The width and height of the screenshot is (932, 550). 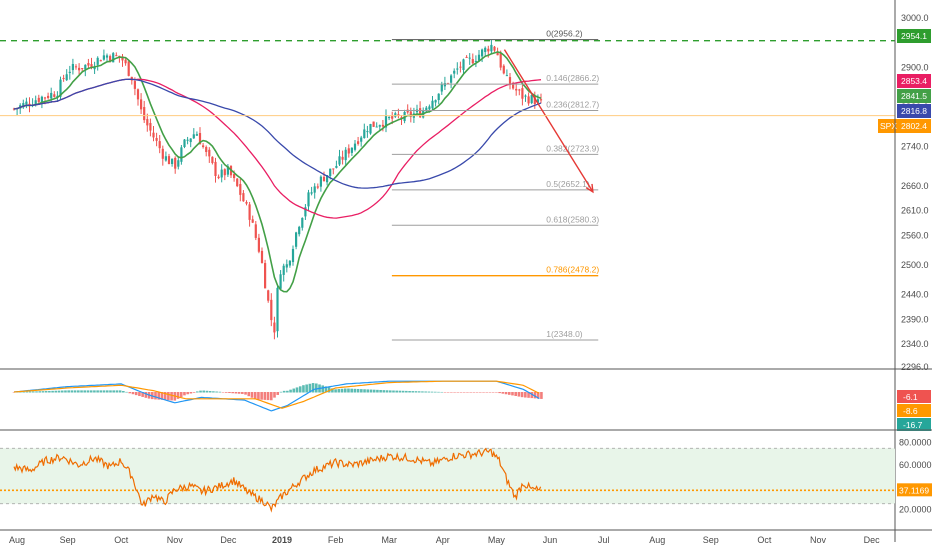 What do you see at coordinates (282, 540) in the screenshot?
I see `time-tick-5: 2019` at bounding box center [282, 540].